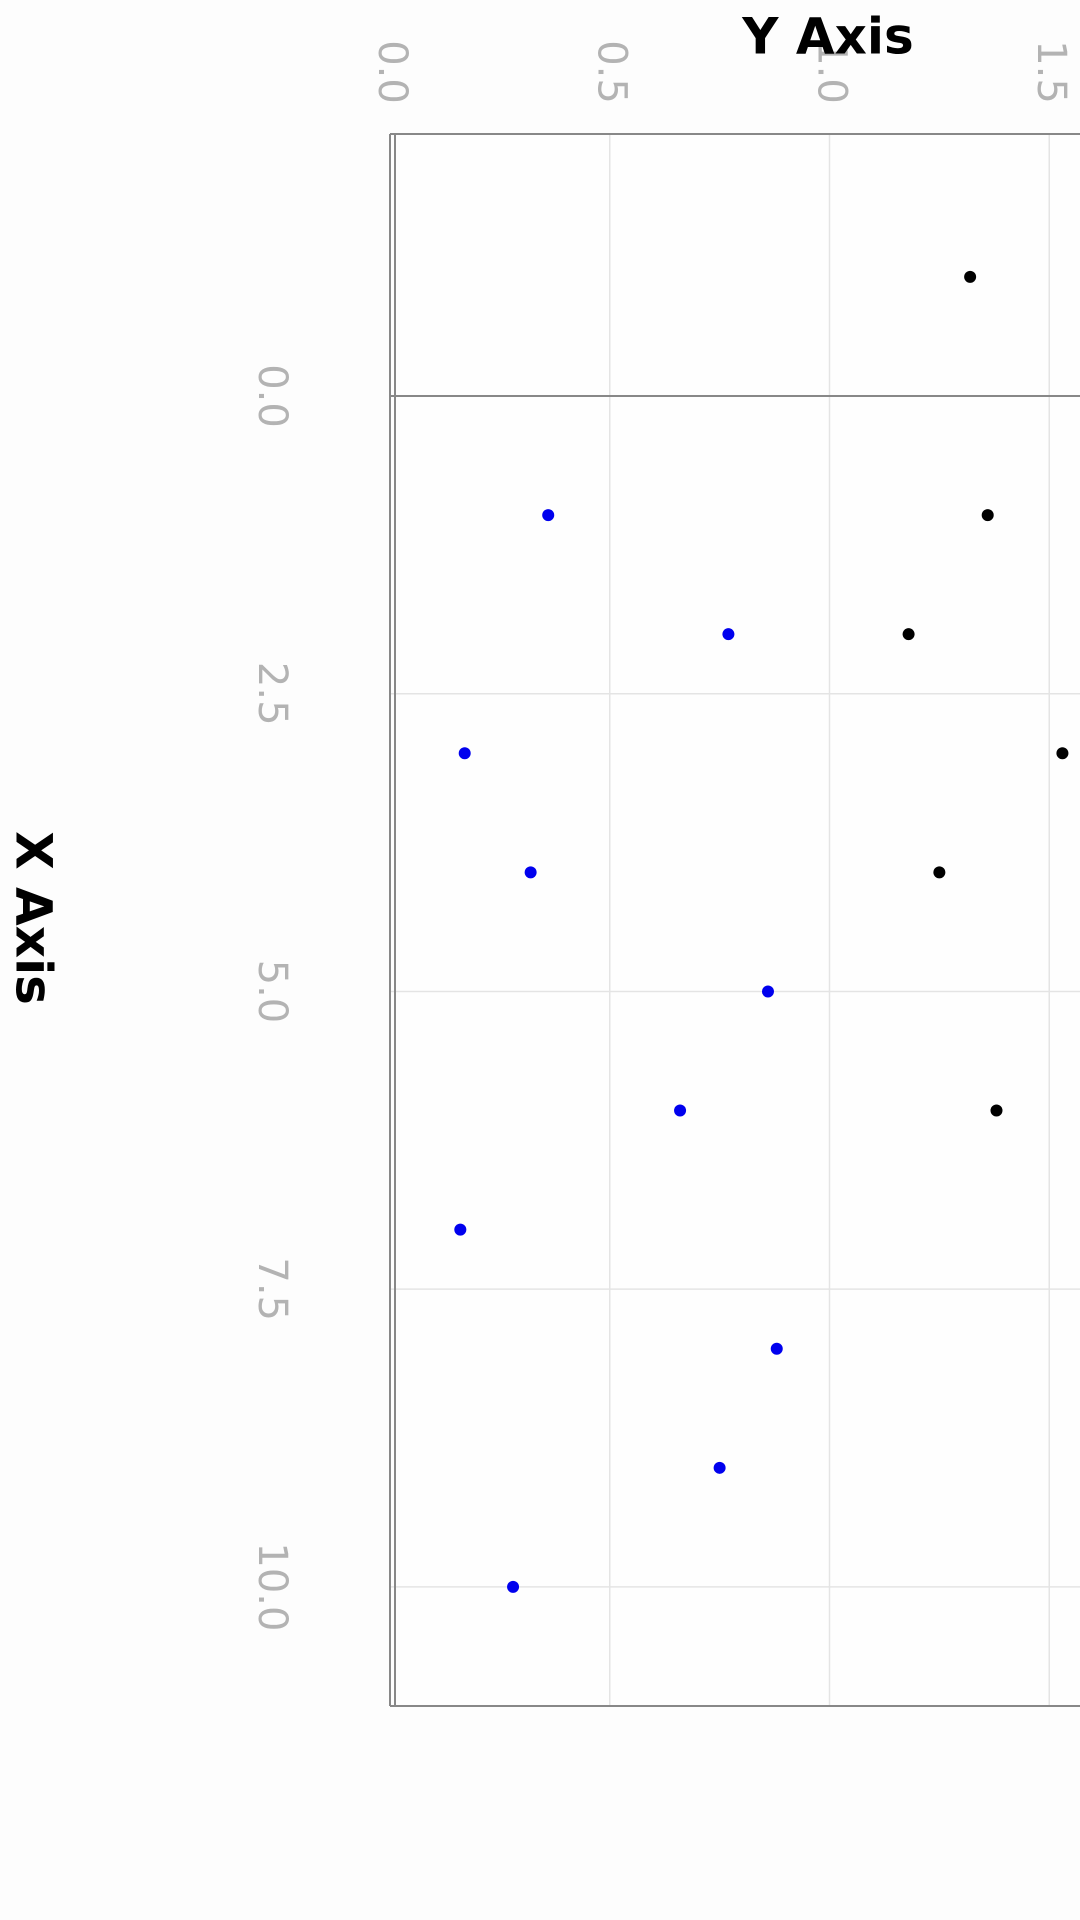 This screenshot has height=1920, width=1080. I want to click on y-tick-label: 1.0, so click(831, 72).